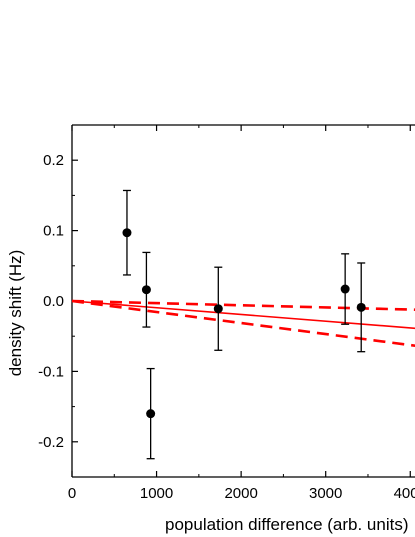  Describe the element at coordinates (53, 301) in the screenshot. I see `y-tick-label: 0.0` at that location.